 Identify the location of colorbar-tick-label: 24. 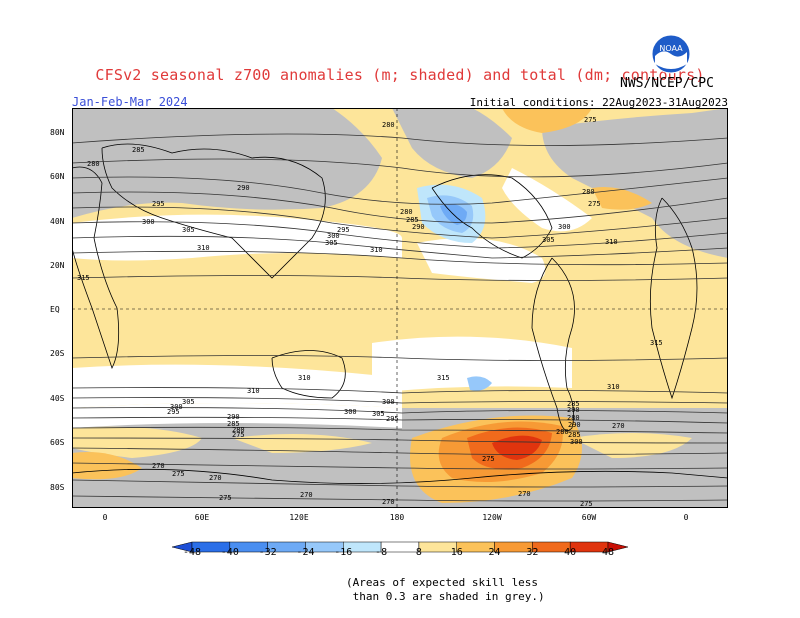
(494, 552).